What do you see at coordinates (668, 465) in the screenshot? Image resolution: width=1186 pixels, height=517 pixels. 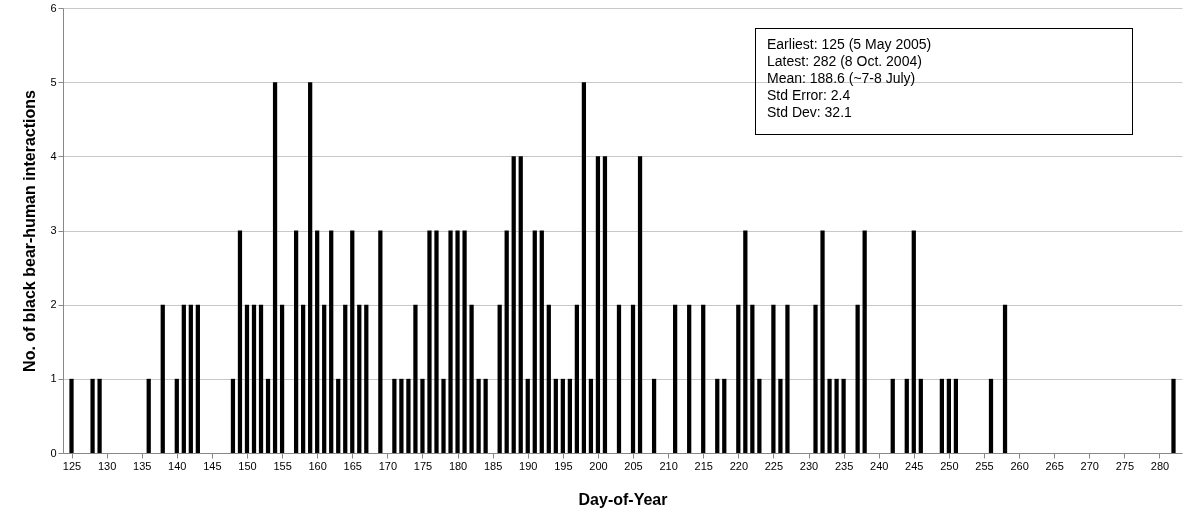 I see `x-tick-label: 210` at bounding box center [668, 465].